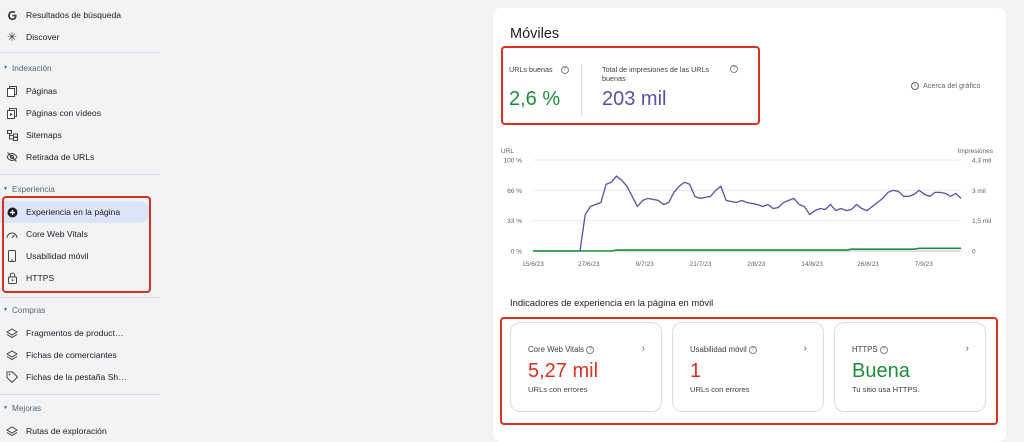  Describe the element at coordinates (974, 252) in the screenshot. I see `y-tick-label-right: 0` at that location.